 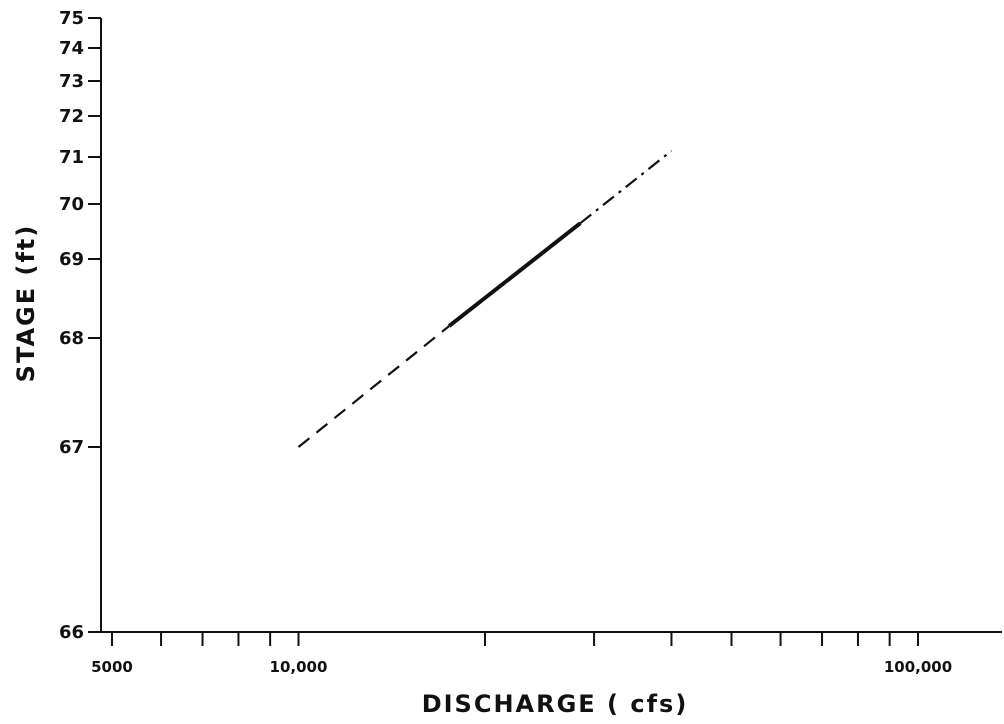 I want to click on y-tick-label-73: 73, so click(x=71, y=81).